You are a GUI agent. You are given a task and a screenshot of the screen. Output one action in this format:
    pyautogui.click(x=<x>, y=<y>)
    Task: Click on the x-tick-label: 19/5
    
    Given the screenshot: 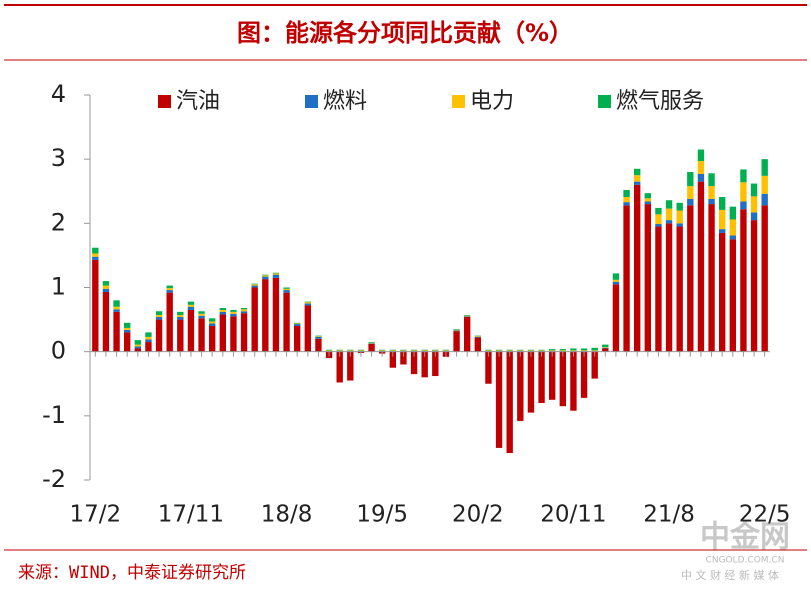 What is the action you would take?
    pyautogui.click(x=382, y=515)
    